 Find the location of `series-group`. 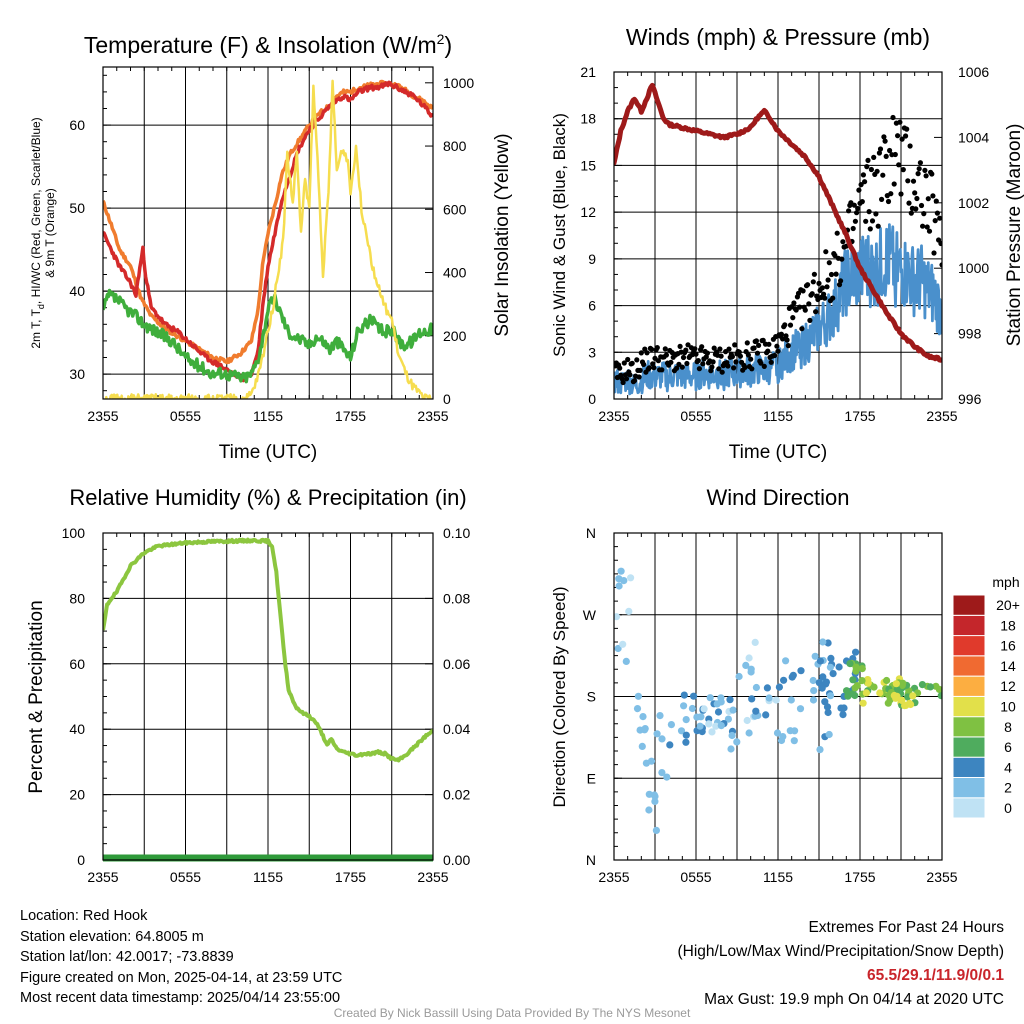

series-group is located at coordinates (268, 650).